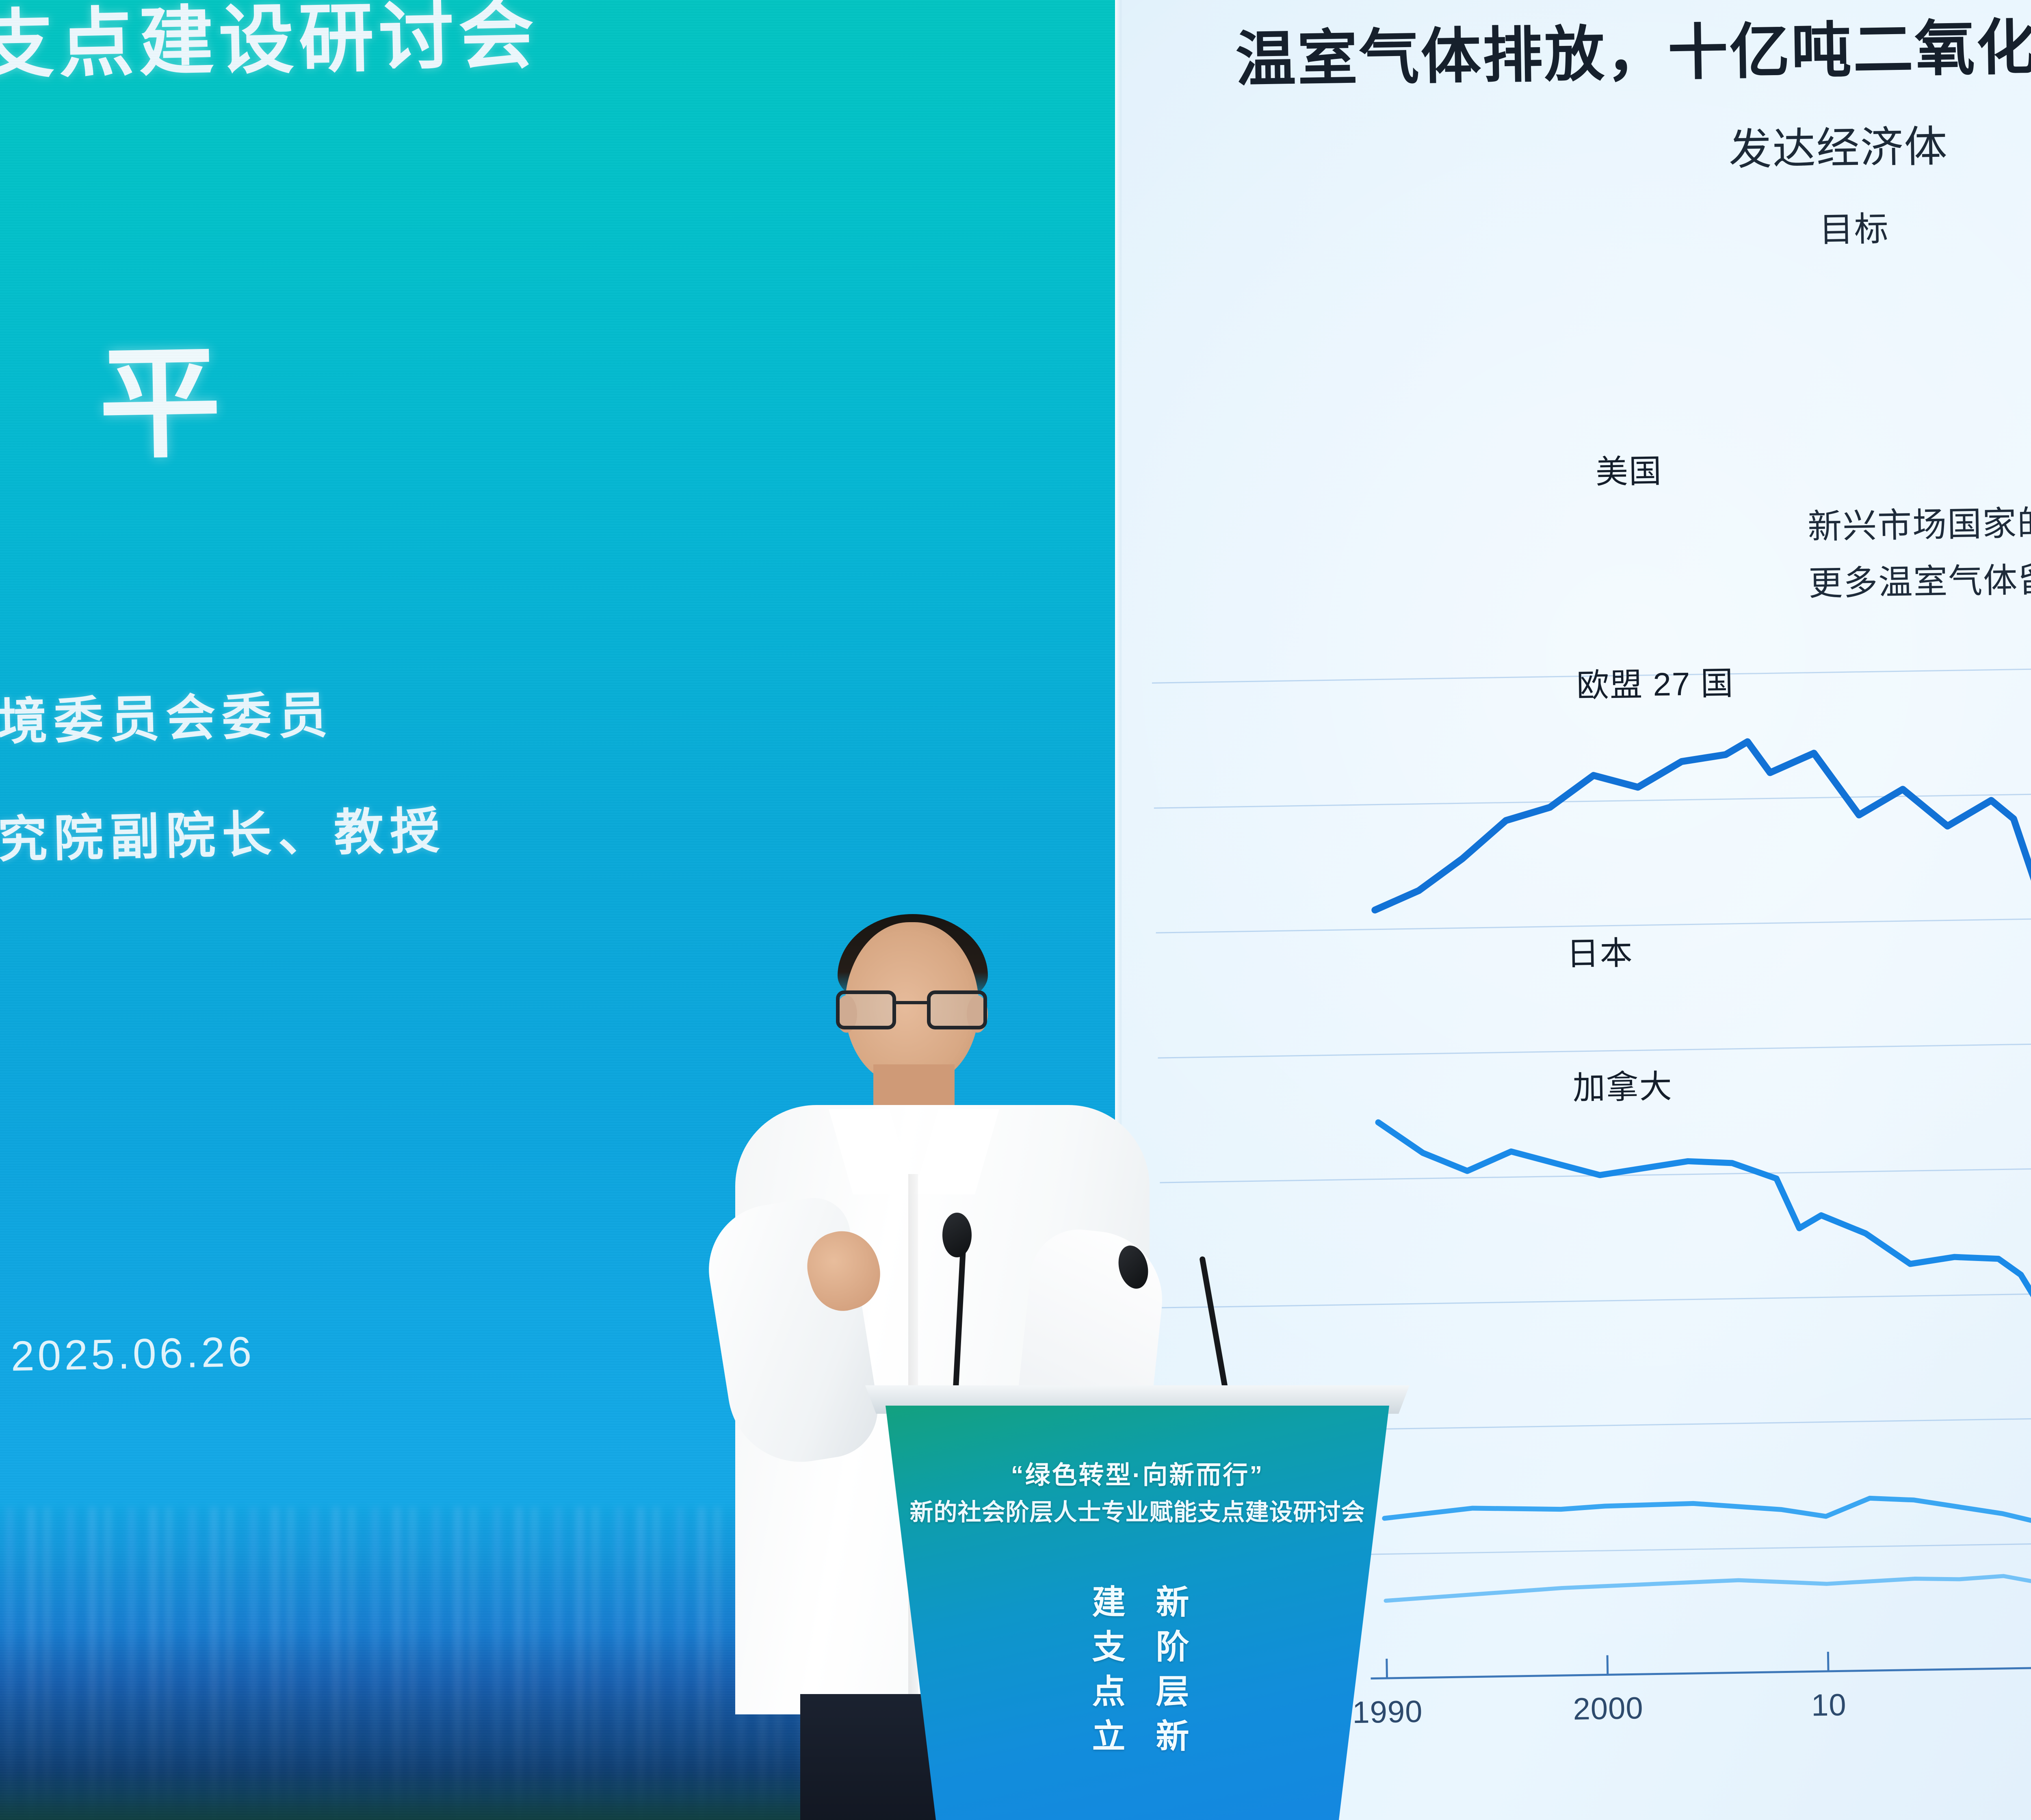 The image size is (2031, 1820). What do you see at coordinates (1829, 1706) in the screenshot?
I see `x-axis-tick-label: 10` at bounding box center [1829, 1706].